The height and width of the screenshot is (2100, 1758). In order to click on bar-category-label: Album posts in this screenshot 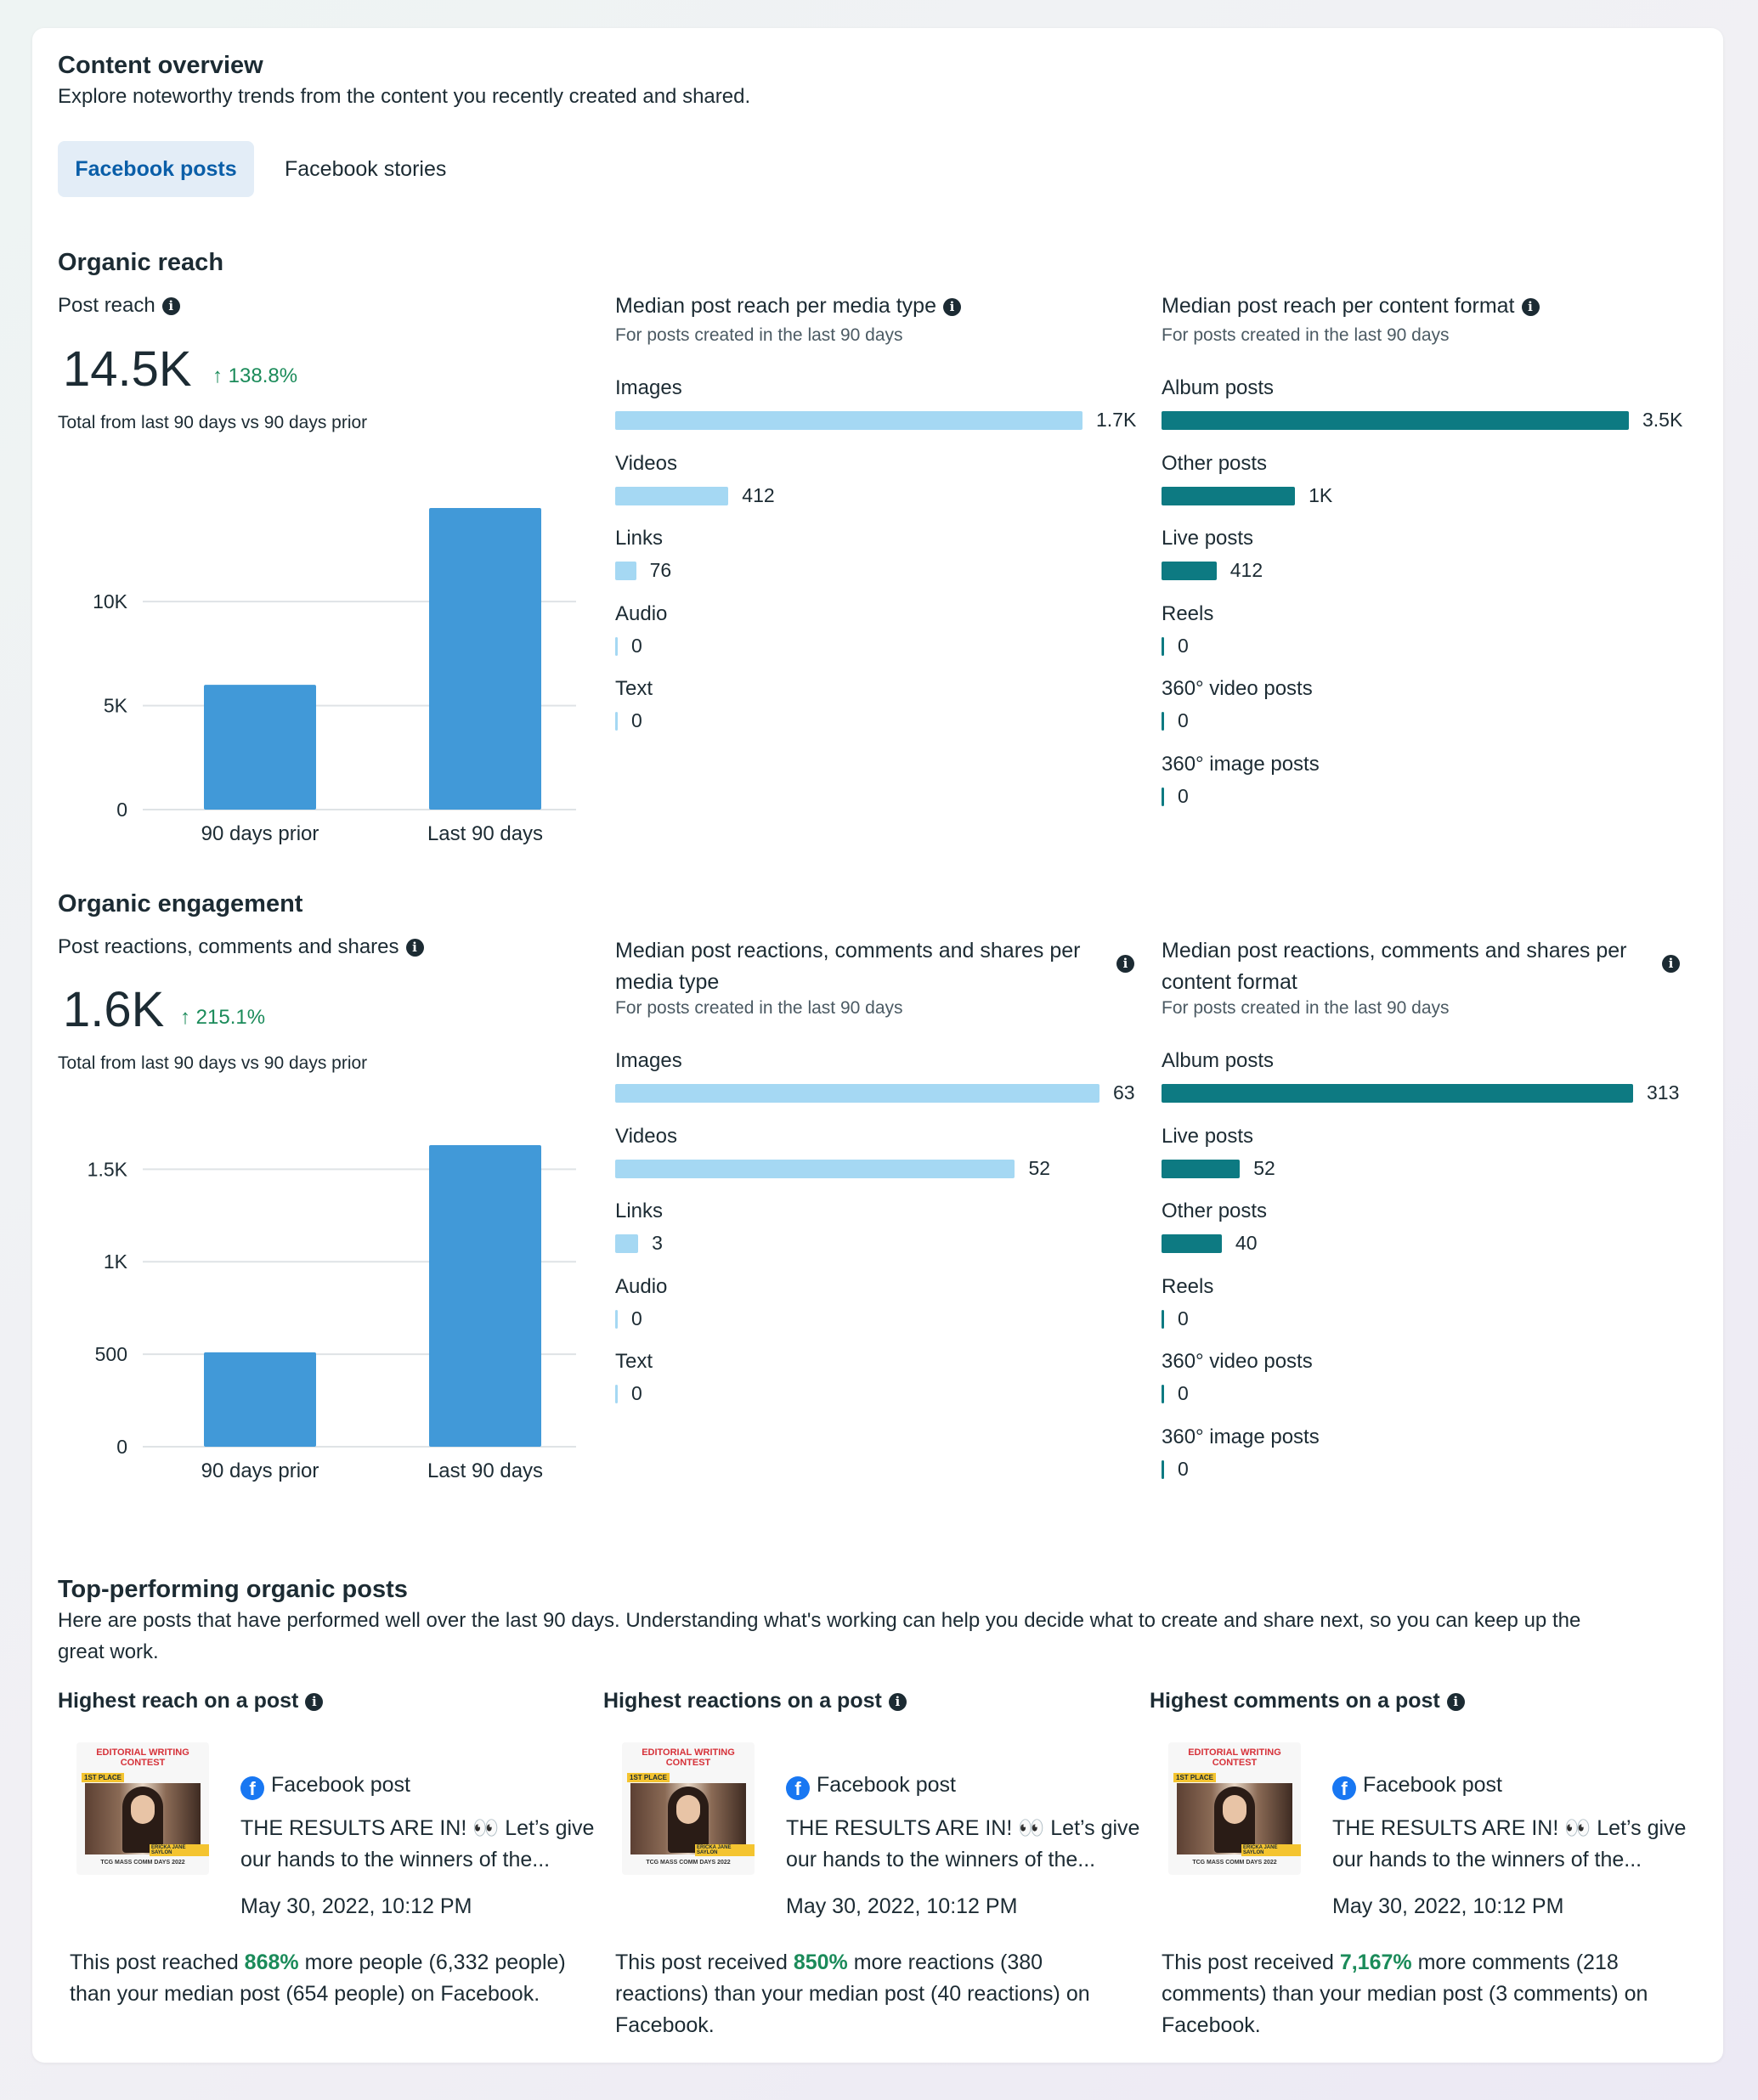, I will do `click(1218, 1060)`.